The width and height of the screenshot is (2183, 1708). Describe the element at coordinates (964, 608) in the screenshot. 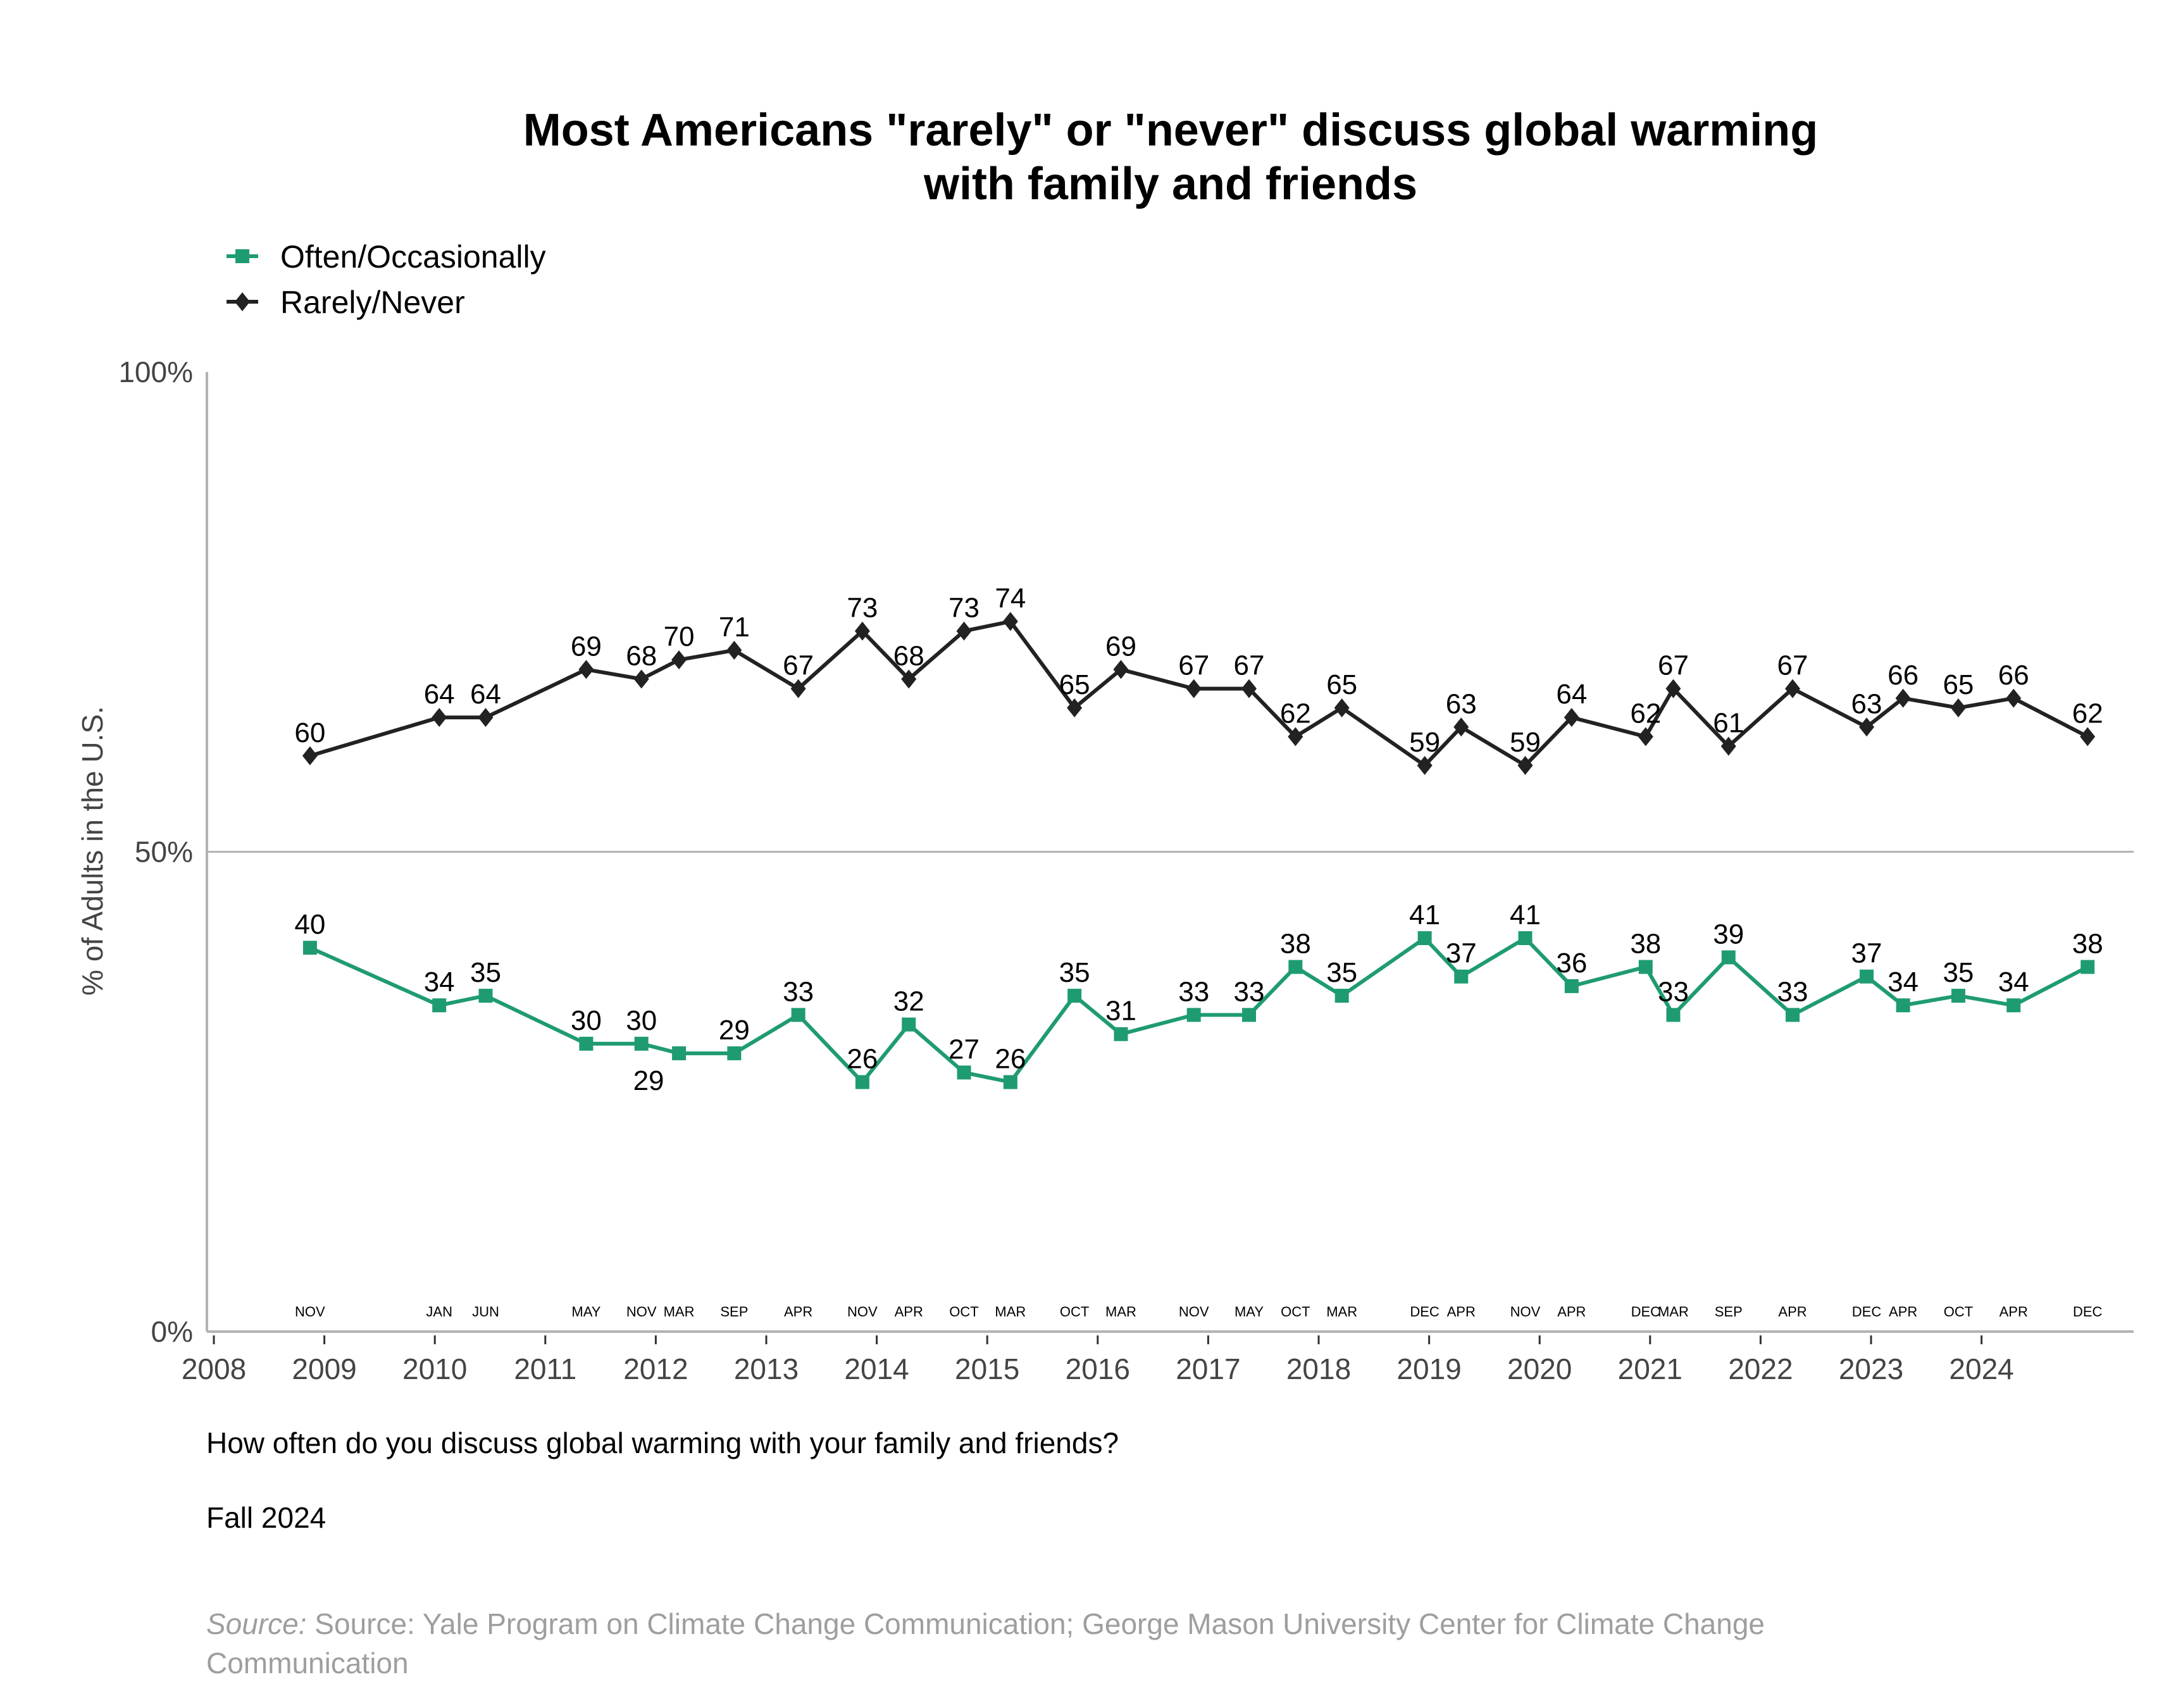

I see `data-label: 73` at that location.